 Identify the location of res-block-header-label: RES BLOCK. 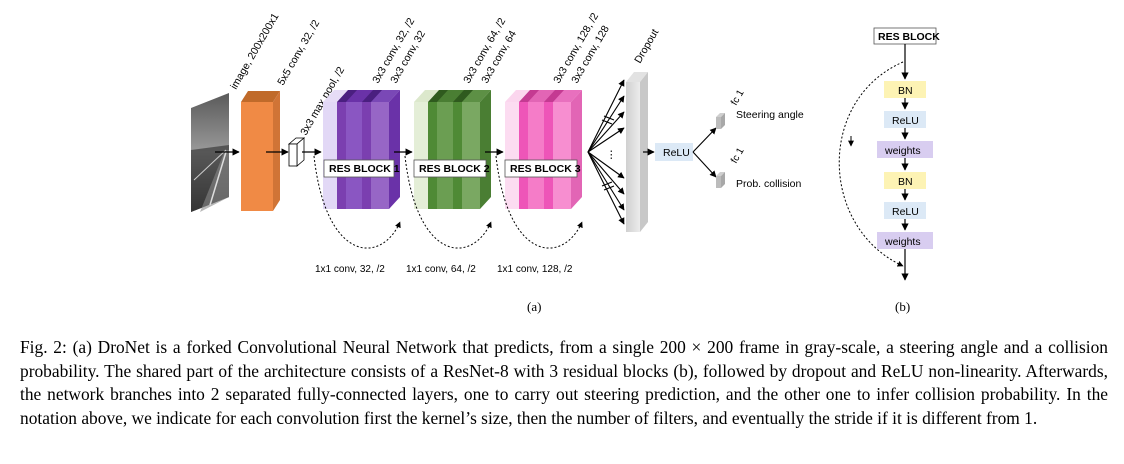
(909, 37).